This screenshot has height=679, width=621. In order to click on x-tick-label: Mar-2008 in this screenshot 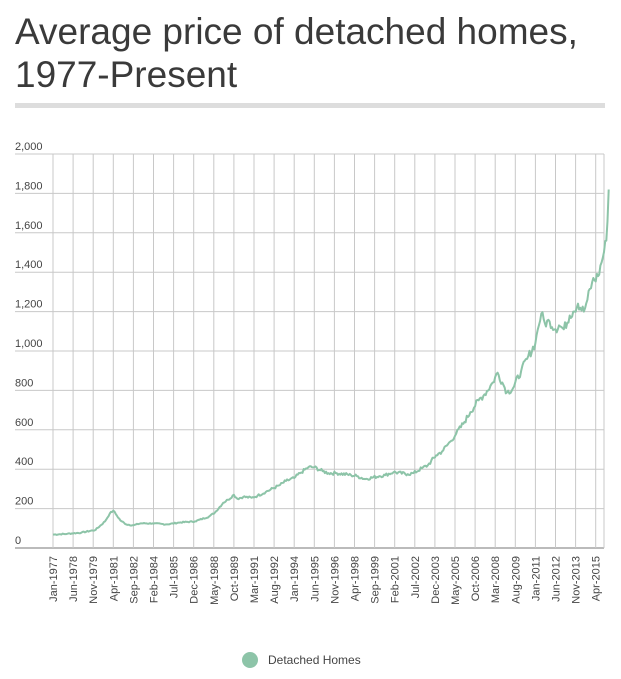, I will do `click(496, 579)`.